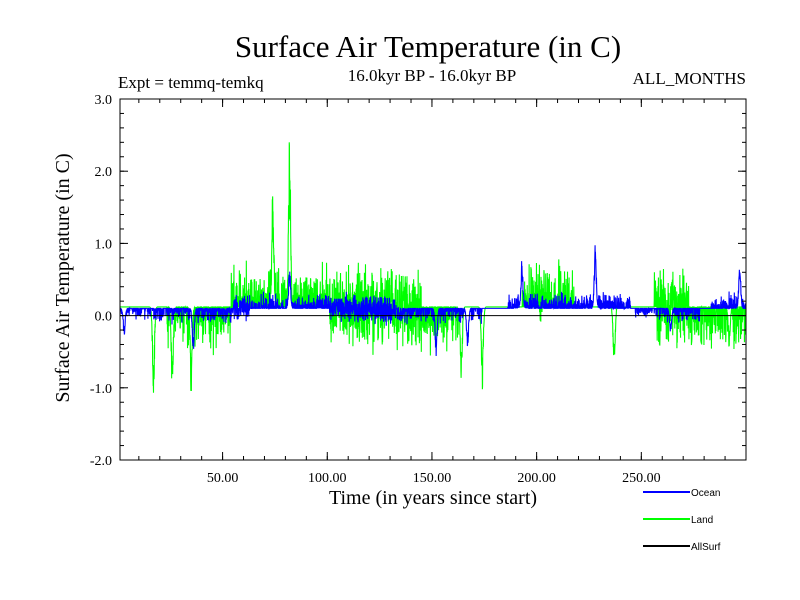 This screenshot has width=800, height=600. I want to click on legend-label-land: Land, so click(702, 520).